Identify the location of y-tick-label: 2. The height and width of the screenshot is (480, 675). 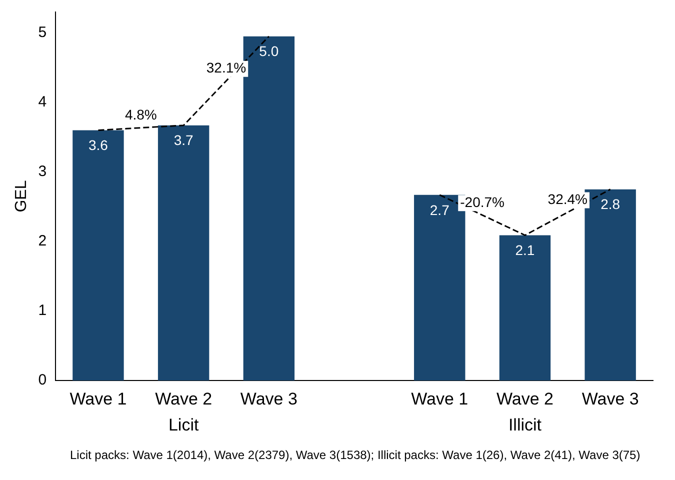
(42, 241).